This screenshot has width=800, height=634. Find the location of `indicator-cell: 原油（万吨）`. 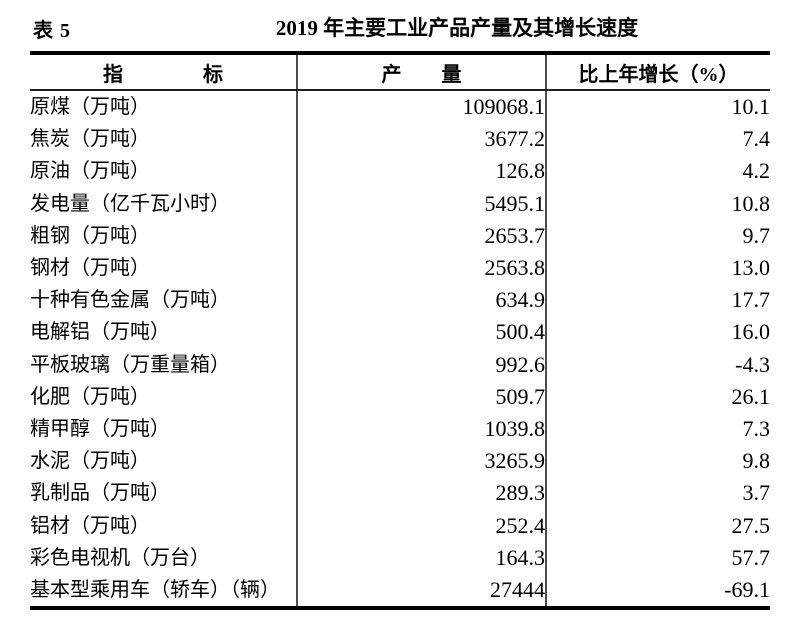

indicator-cell: 原油（万吨） is located at coordinates (90, 171).